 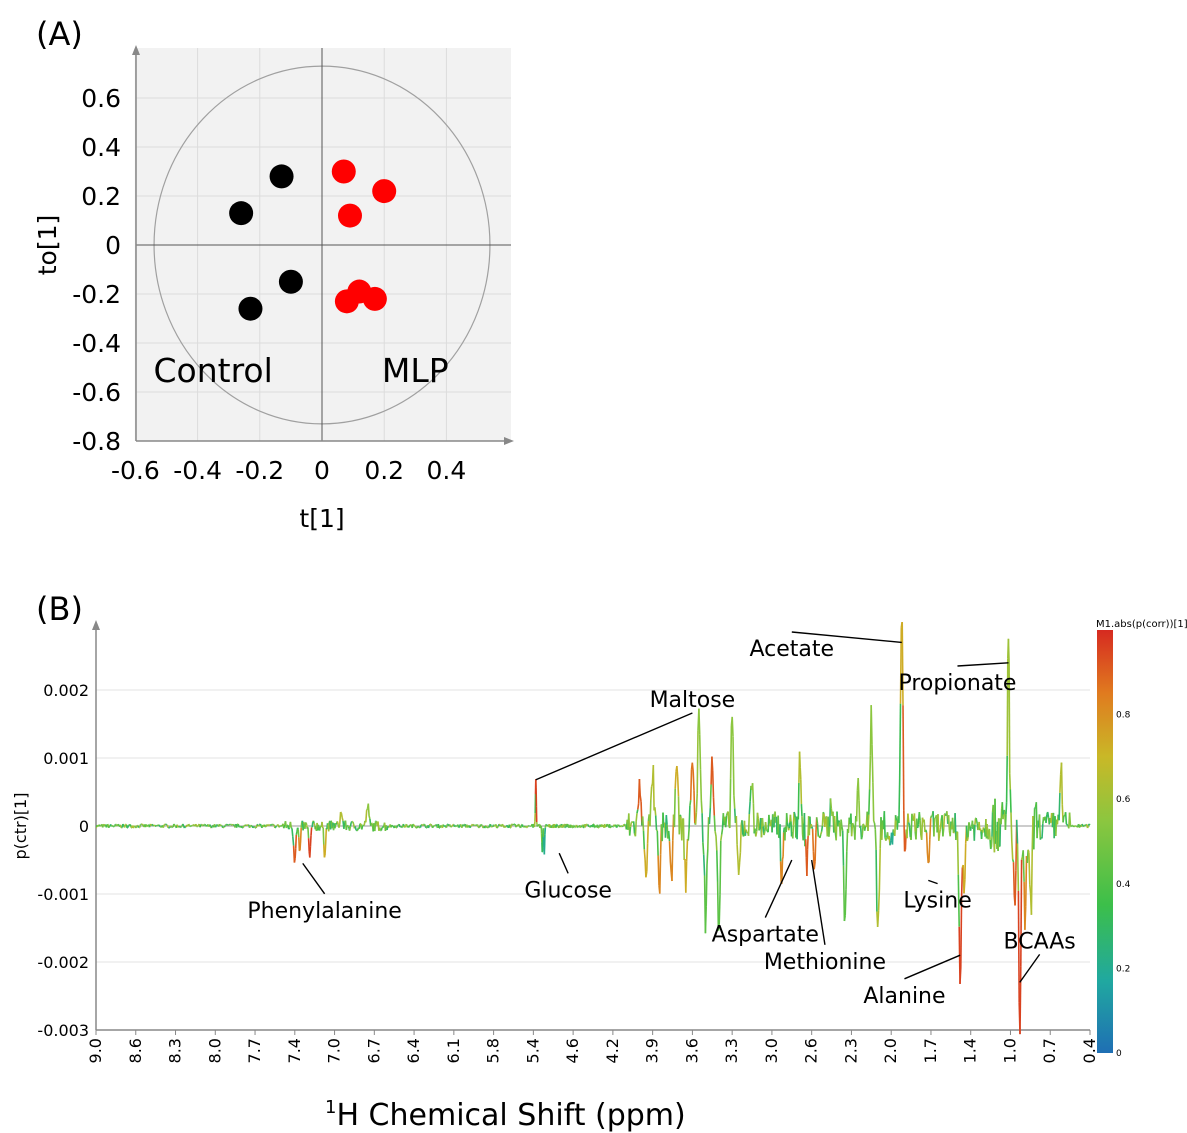 What do you see at coordinates (59, 34) in the screenshot?
I see `panel-a-label: (A)` at bounding box center [59, 34].